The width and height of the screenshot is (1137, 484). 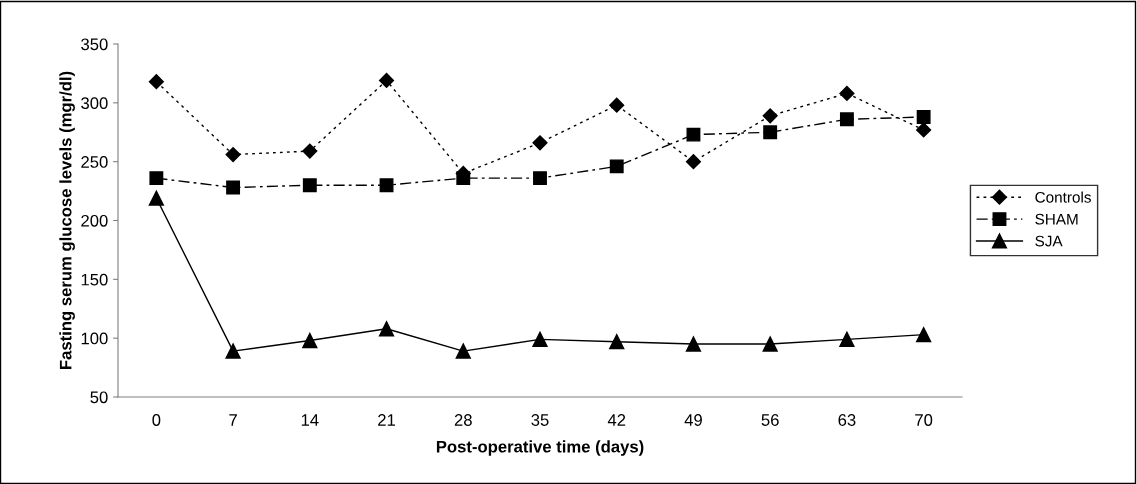 What do you see at coordinates (94, 220) in the screenshot?
I see `y-tick-label: 200` at bounding box center [94, 220].